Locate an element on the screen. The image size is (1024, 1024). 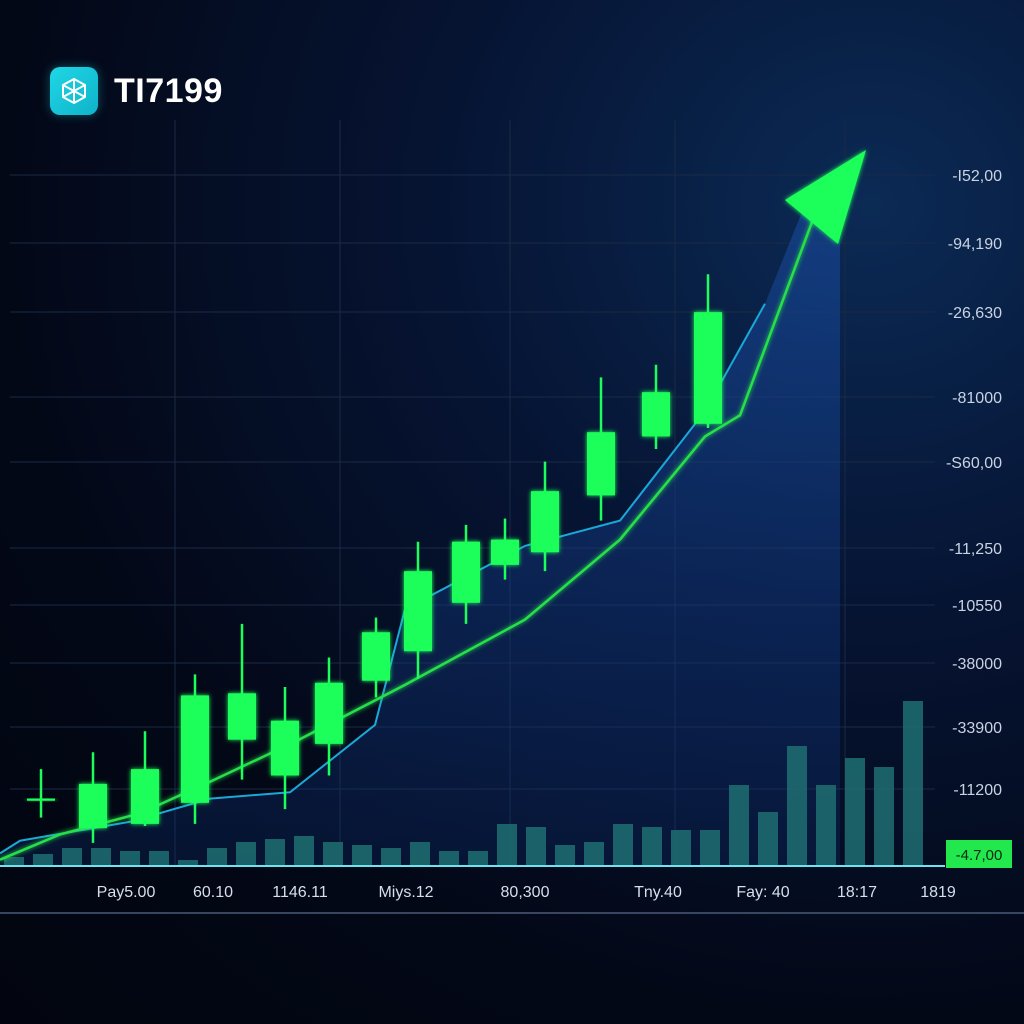
y-tick-label: -I52,00 is located at coordinates (977, 176).